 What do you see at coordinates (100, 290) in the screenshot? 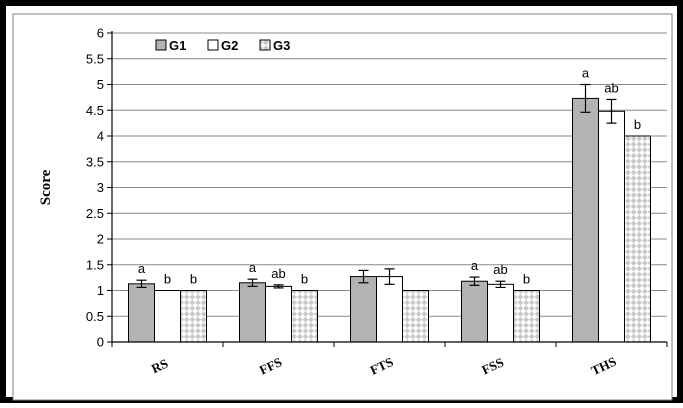
I see `y-tick-label: 1` at bounding box center [100, 290].